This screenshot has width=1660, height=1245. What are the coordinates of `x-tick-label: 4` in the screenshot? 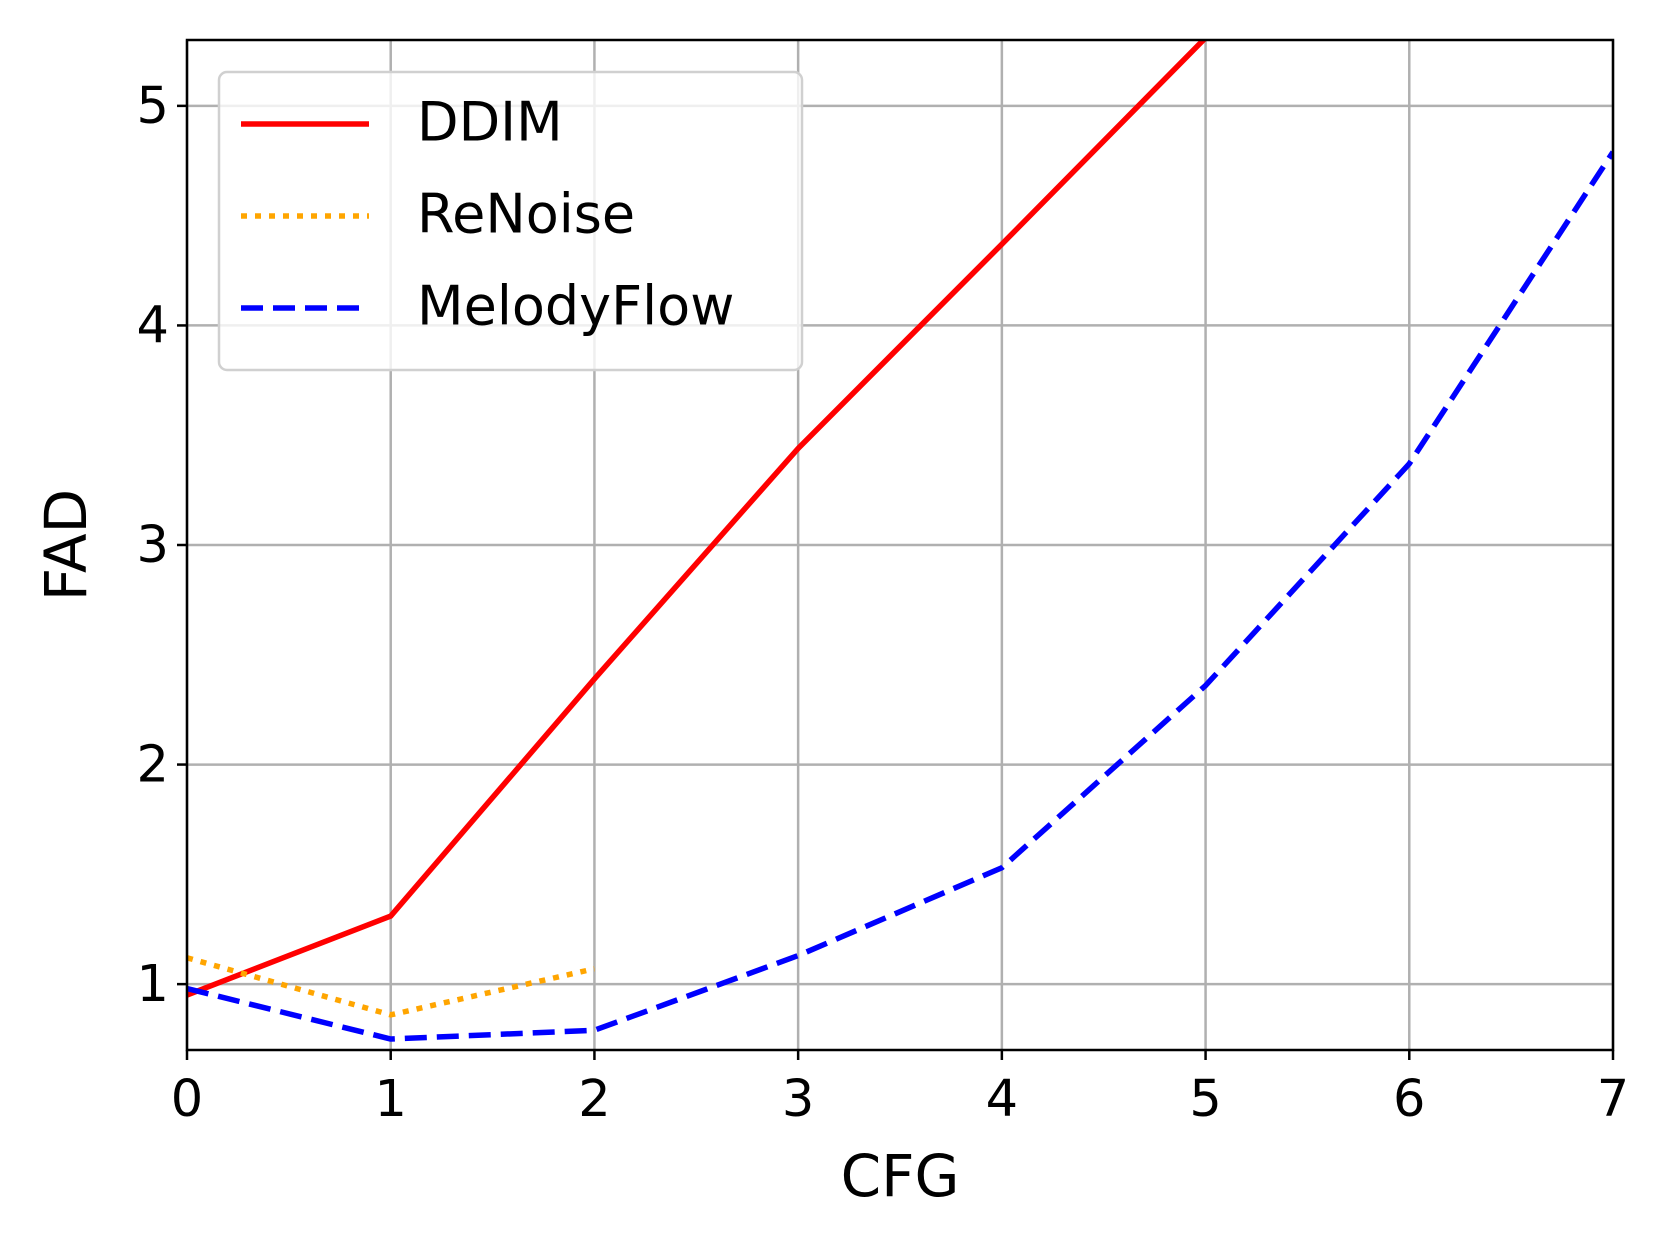 It's located at (1002, 1099).